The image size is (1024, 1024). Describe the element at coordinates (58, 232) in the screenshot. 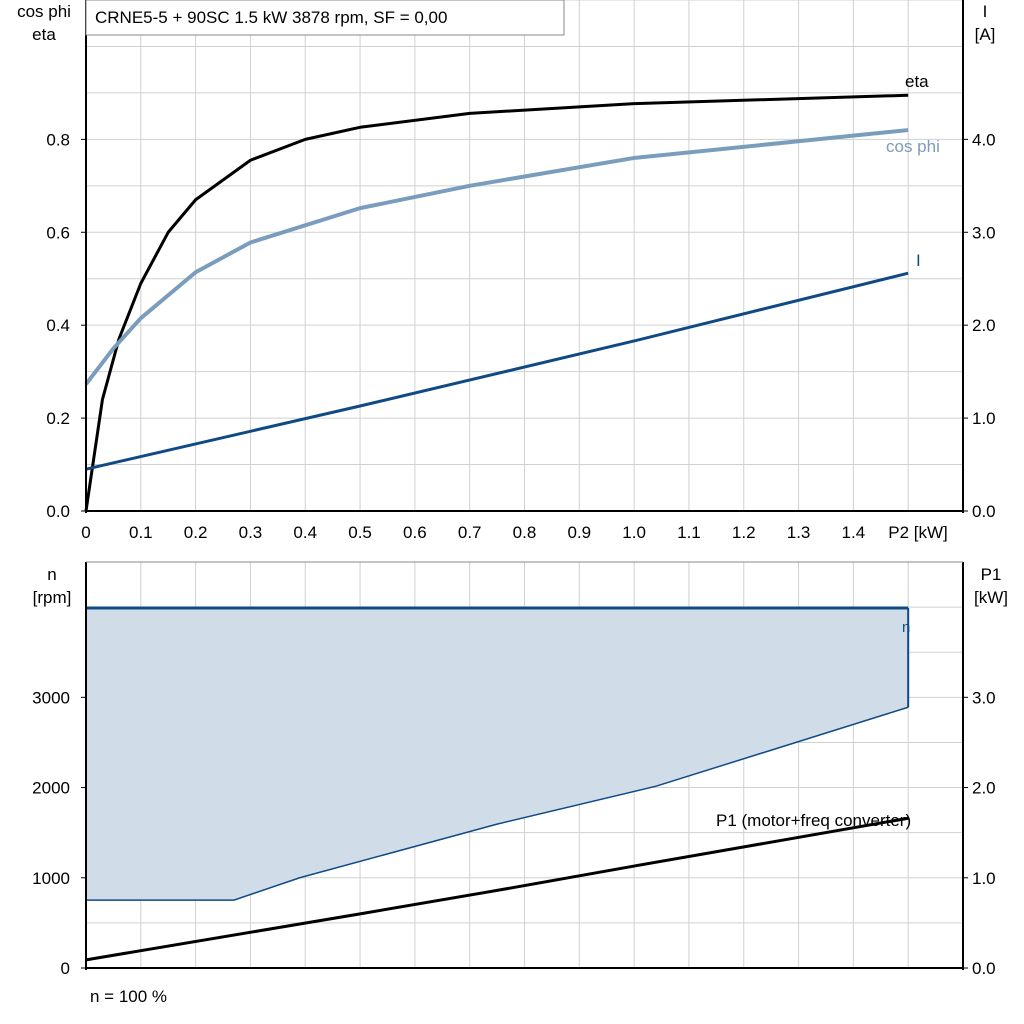

I see `y-tick-label-left: 0.6` at that location.